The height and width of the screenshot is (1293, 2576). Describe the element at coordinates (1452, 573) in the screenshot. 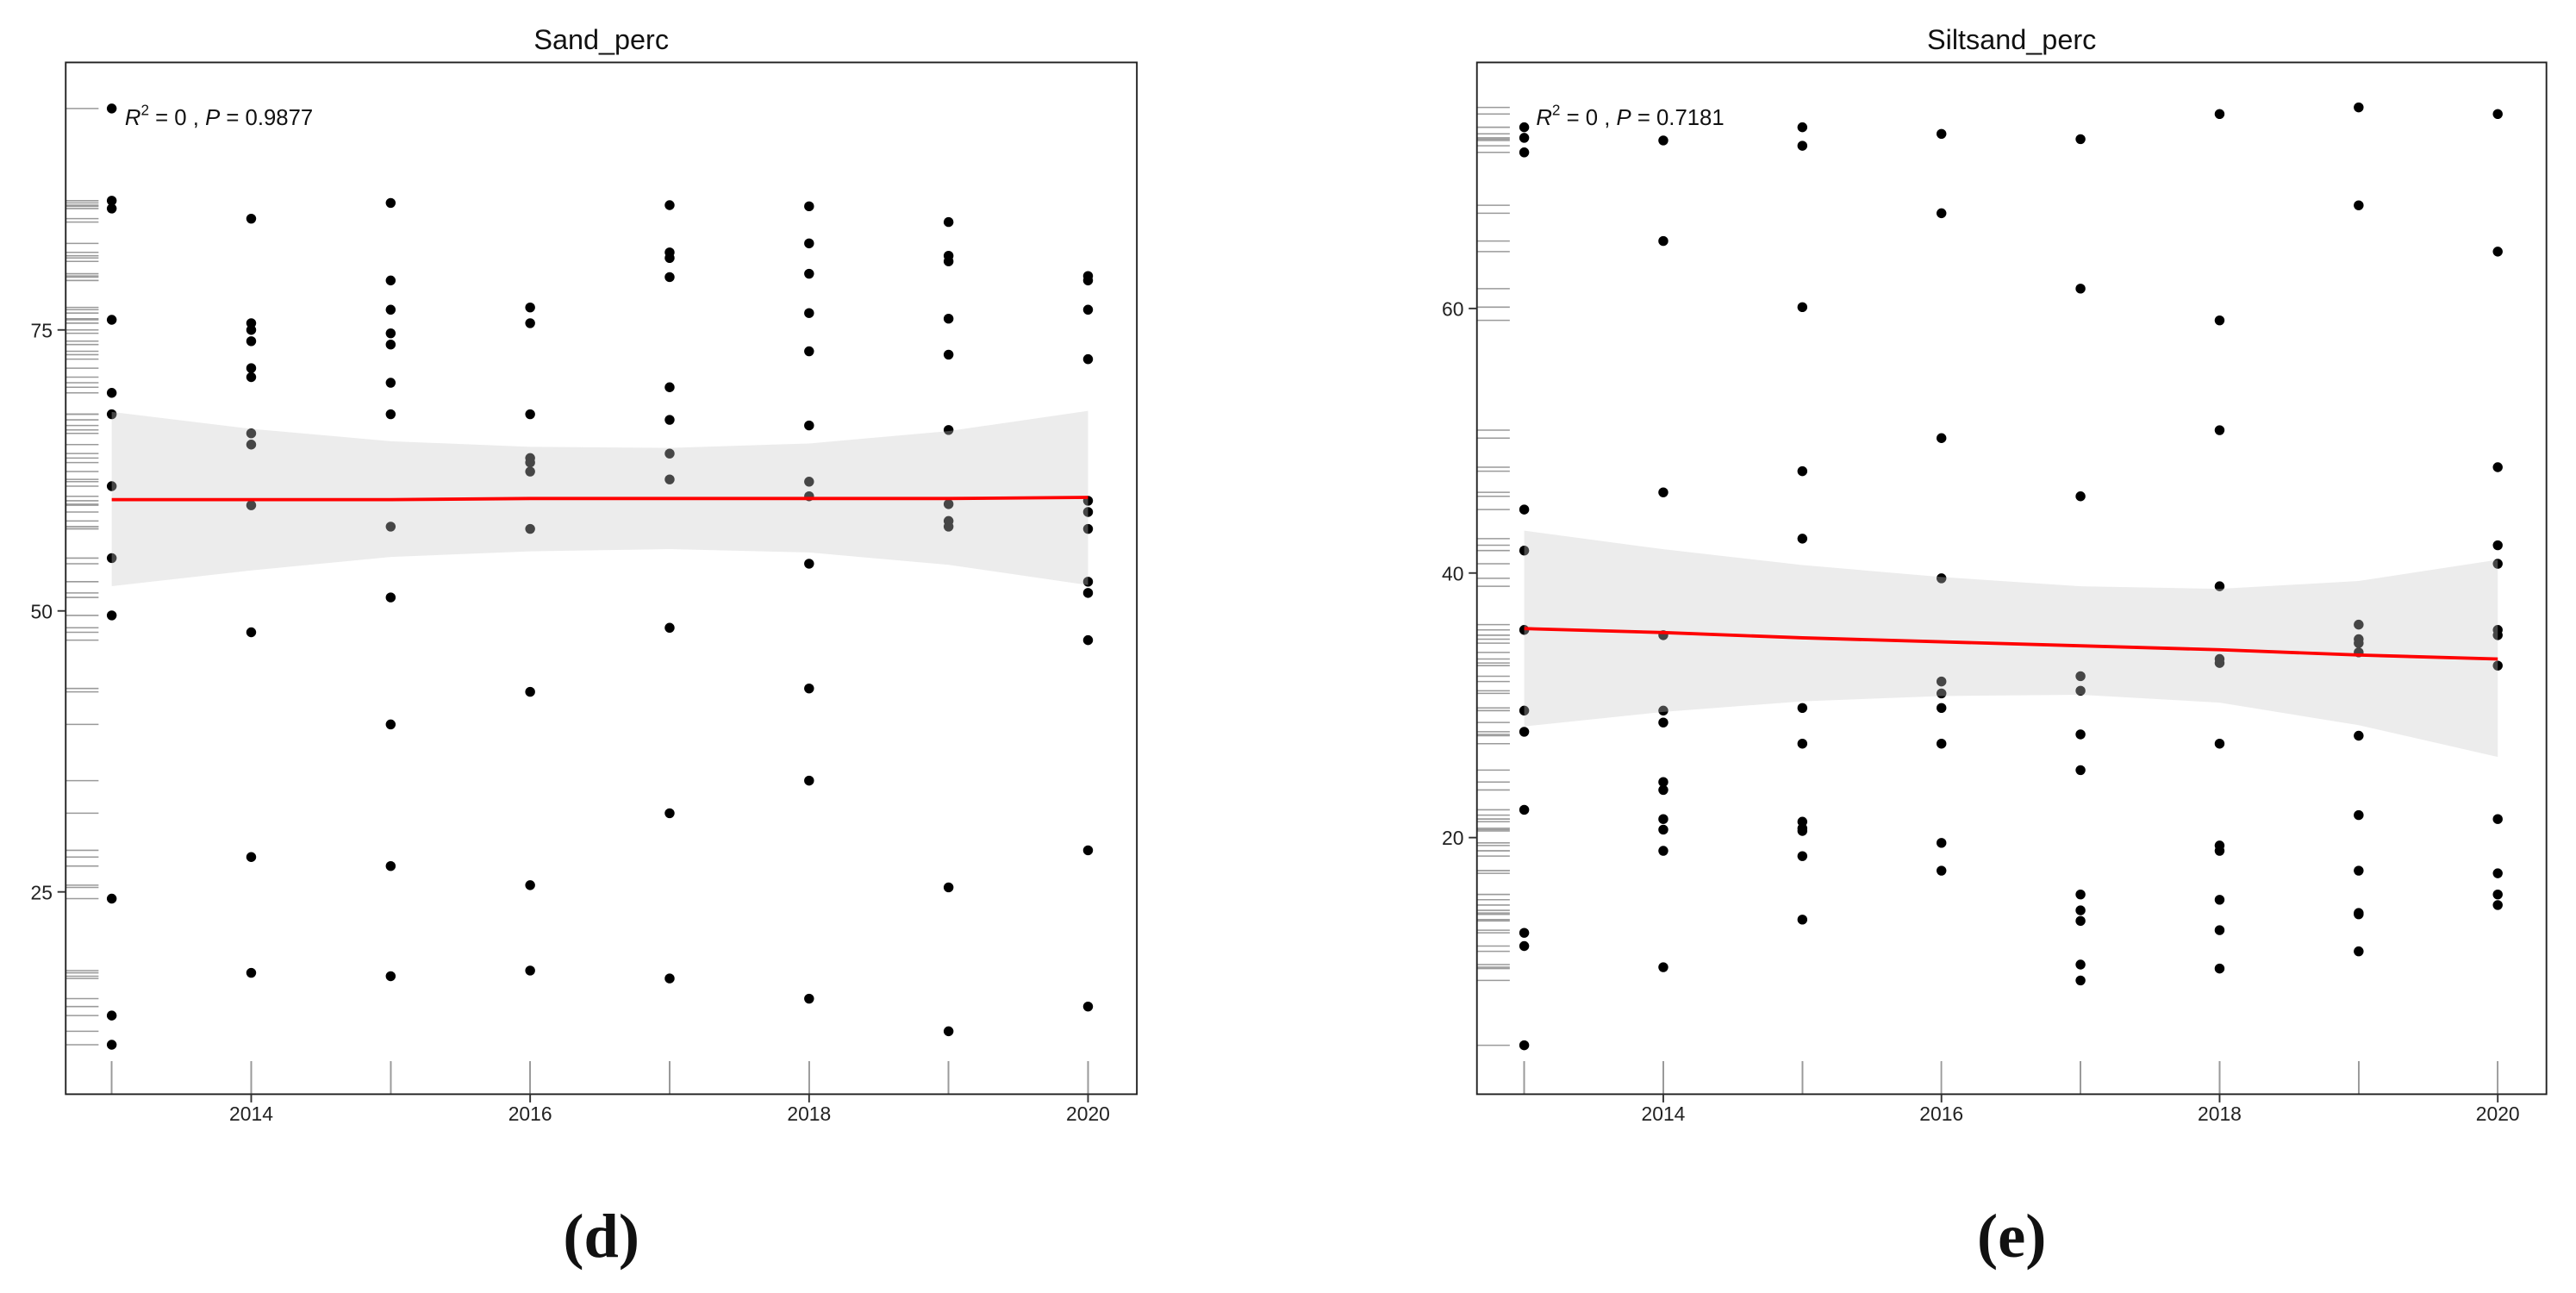

I see `y-tick-label: 40` at that location.